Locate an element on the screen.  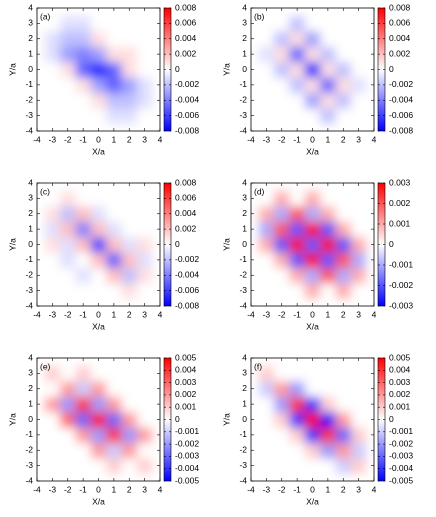
colorbar-tick-label: -0.004 is located at coordinates (401, 468).